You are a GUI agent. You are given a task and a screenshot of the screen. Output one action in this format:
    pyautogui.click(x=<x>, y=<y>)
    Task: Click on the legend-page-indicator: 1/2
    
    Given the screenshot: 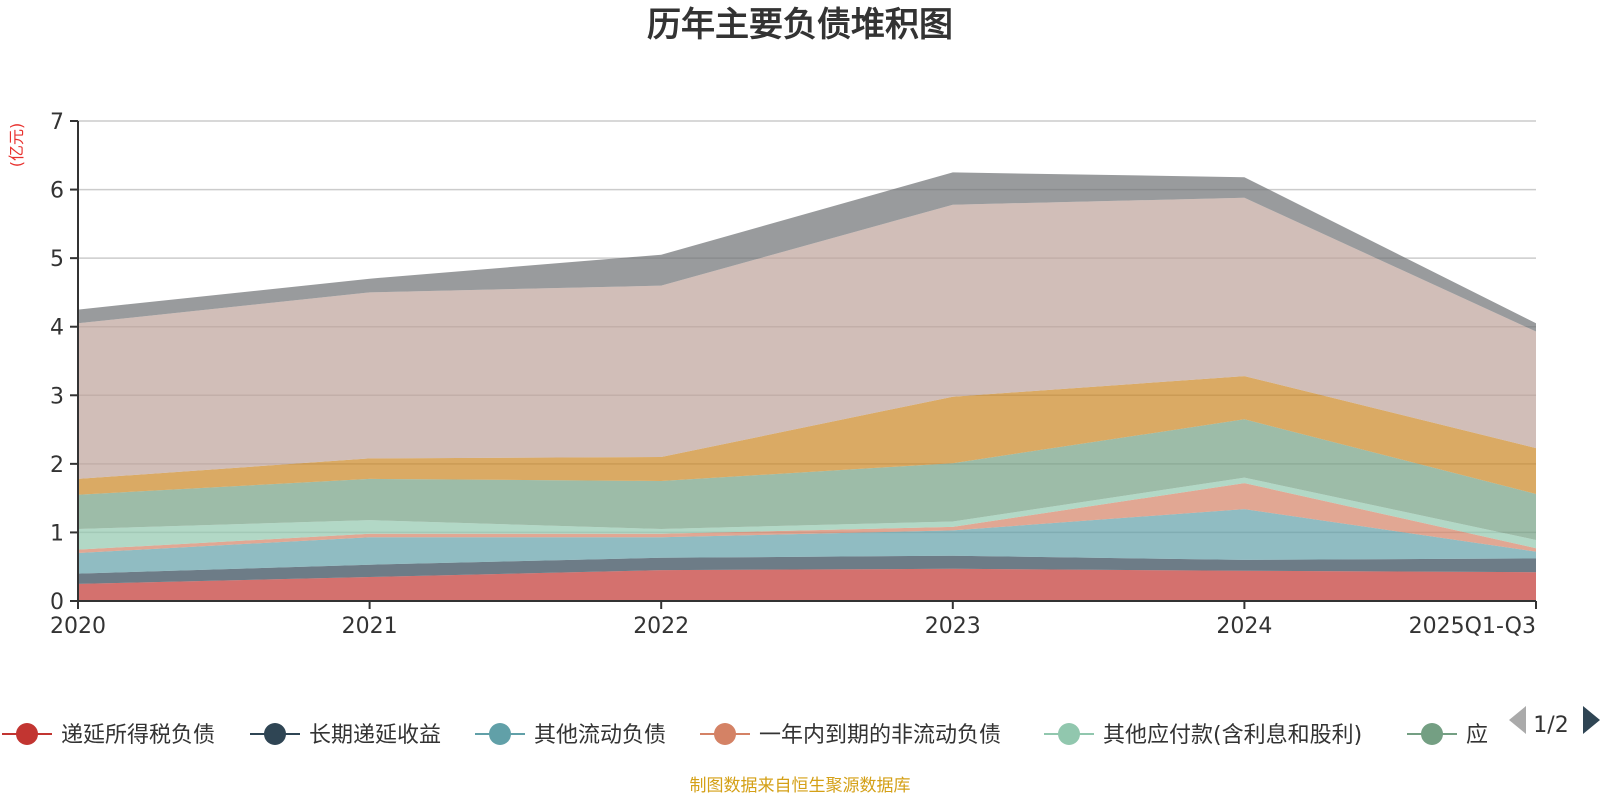 What is the action you would take?
    pyautogui.click(x=1550, y=725)
    